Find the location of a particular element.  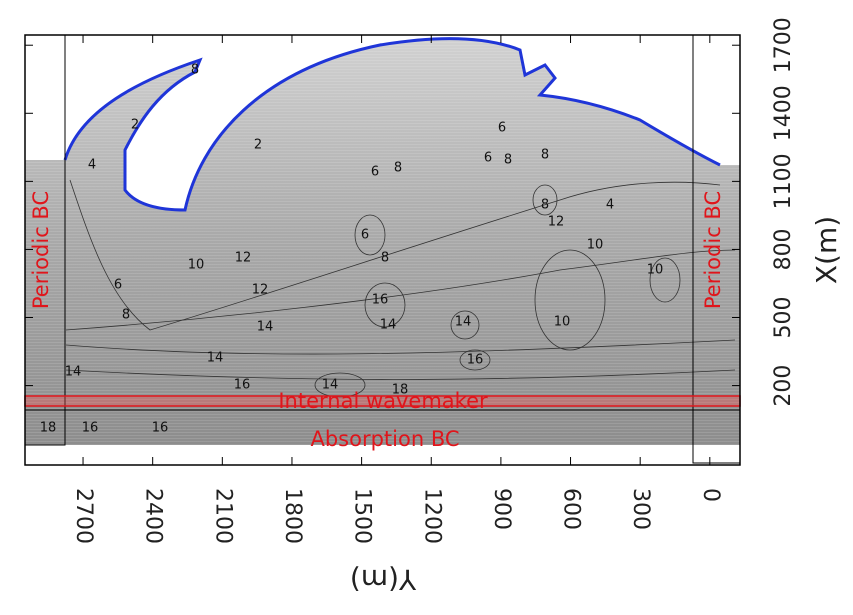

x-tick-label: 2100 is located at coordinates (222, 516).